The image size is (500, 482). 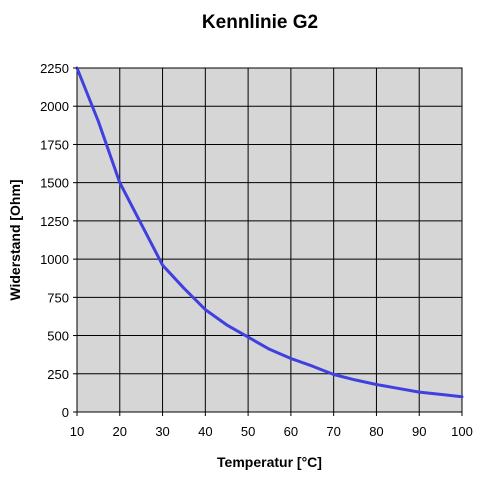 I want to click on x-tick-label: 80, so click(x=376, y=431).